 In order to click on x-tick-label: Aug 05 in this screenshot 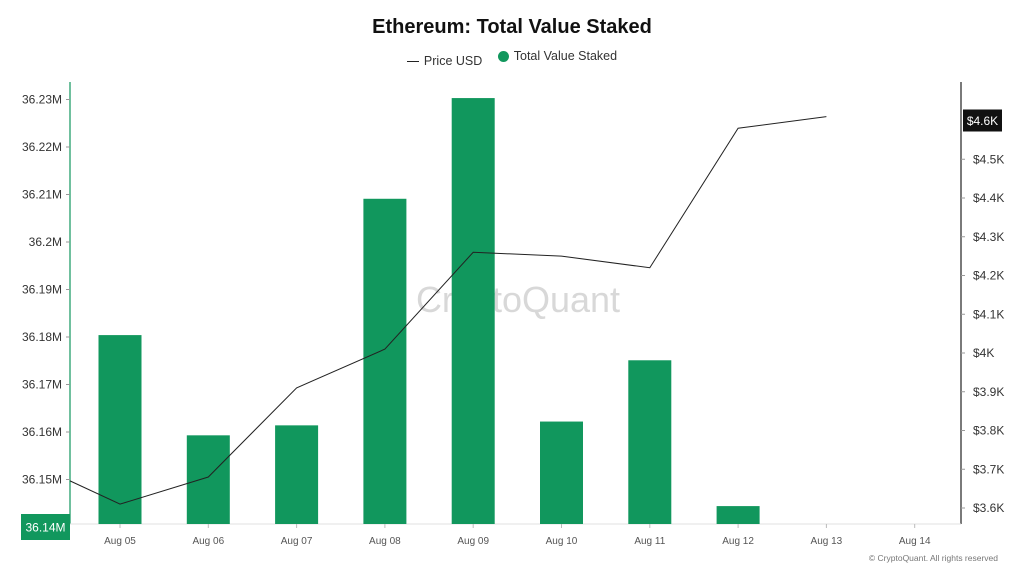, I will do `click(120, 541)`.